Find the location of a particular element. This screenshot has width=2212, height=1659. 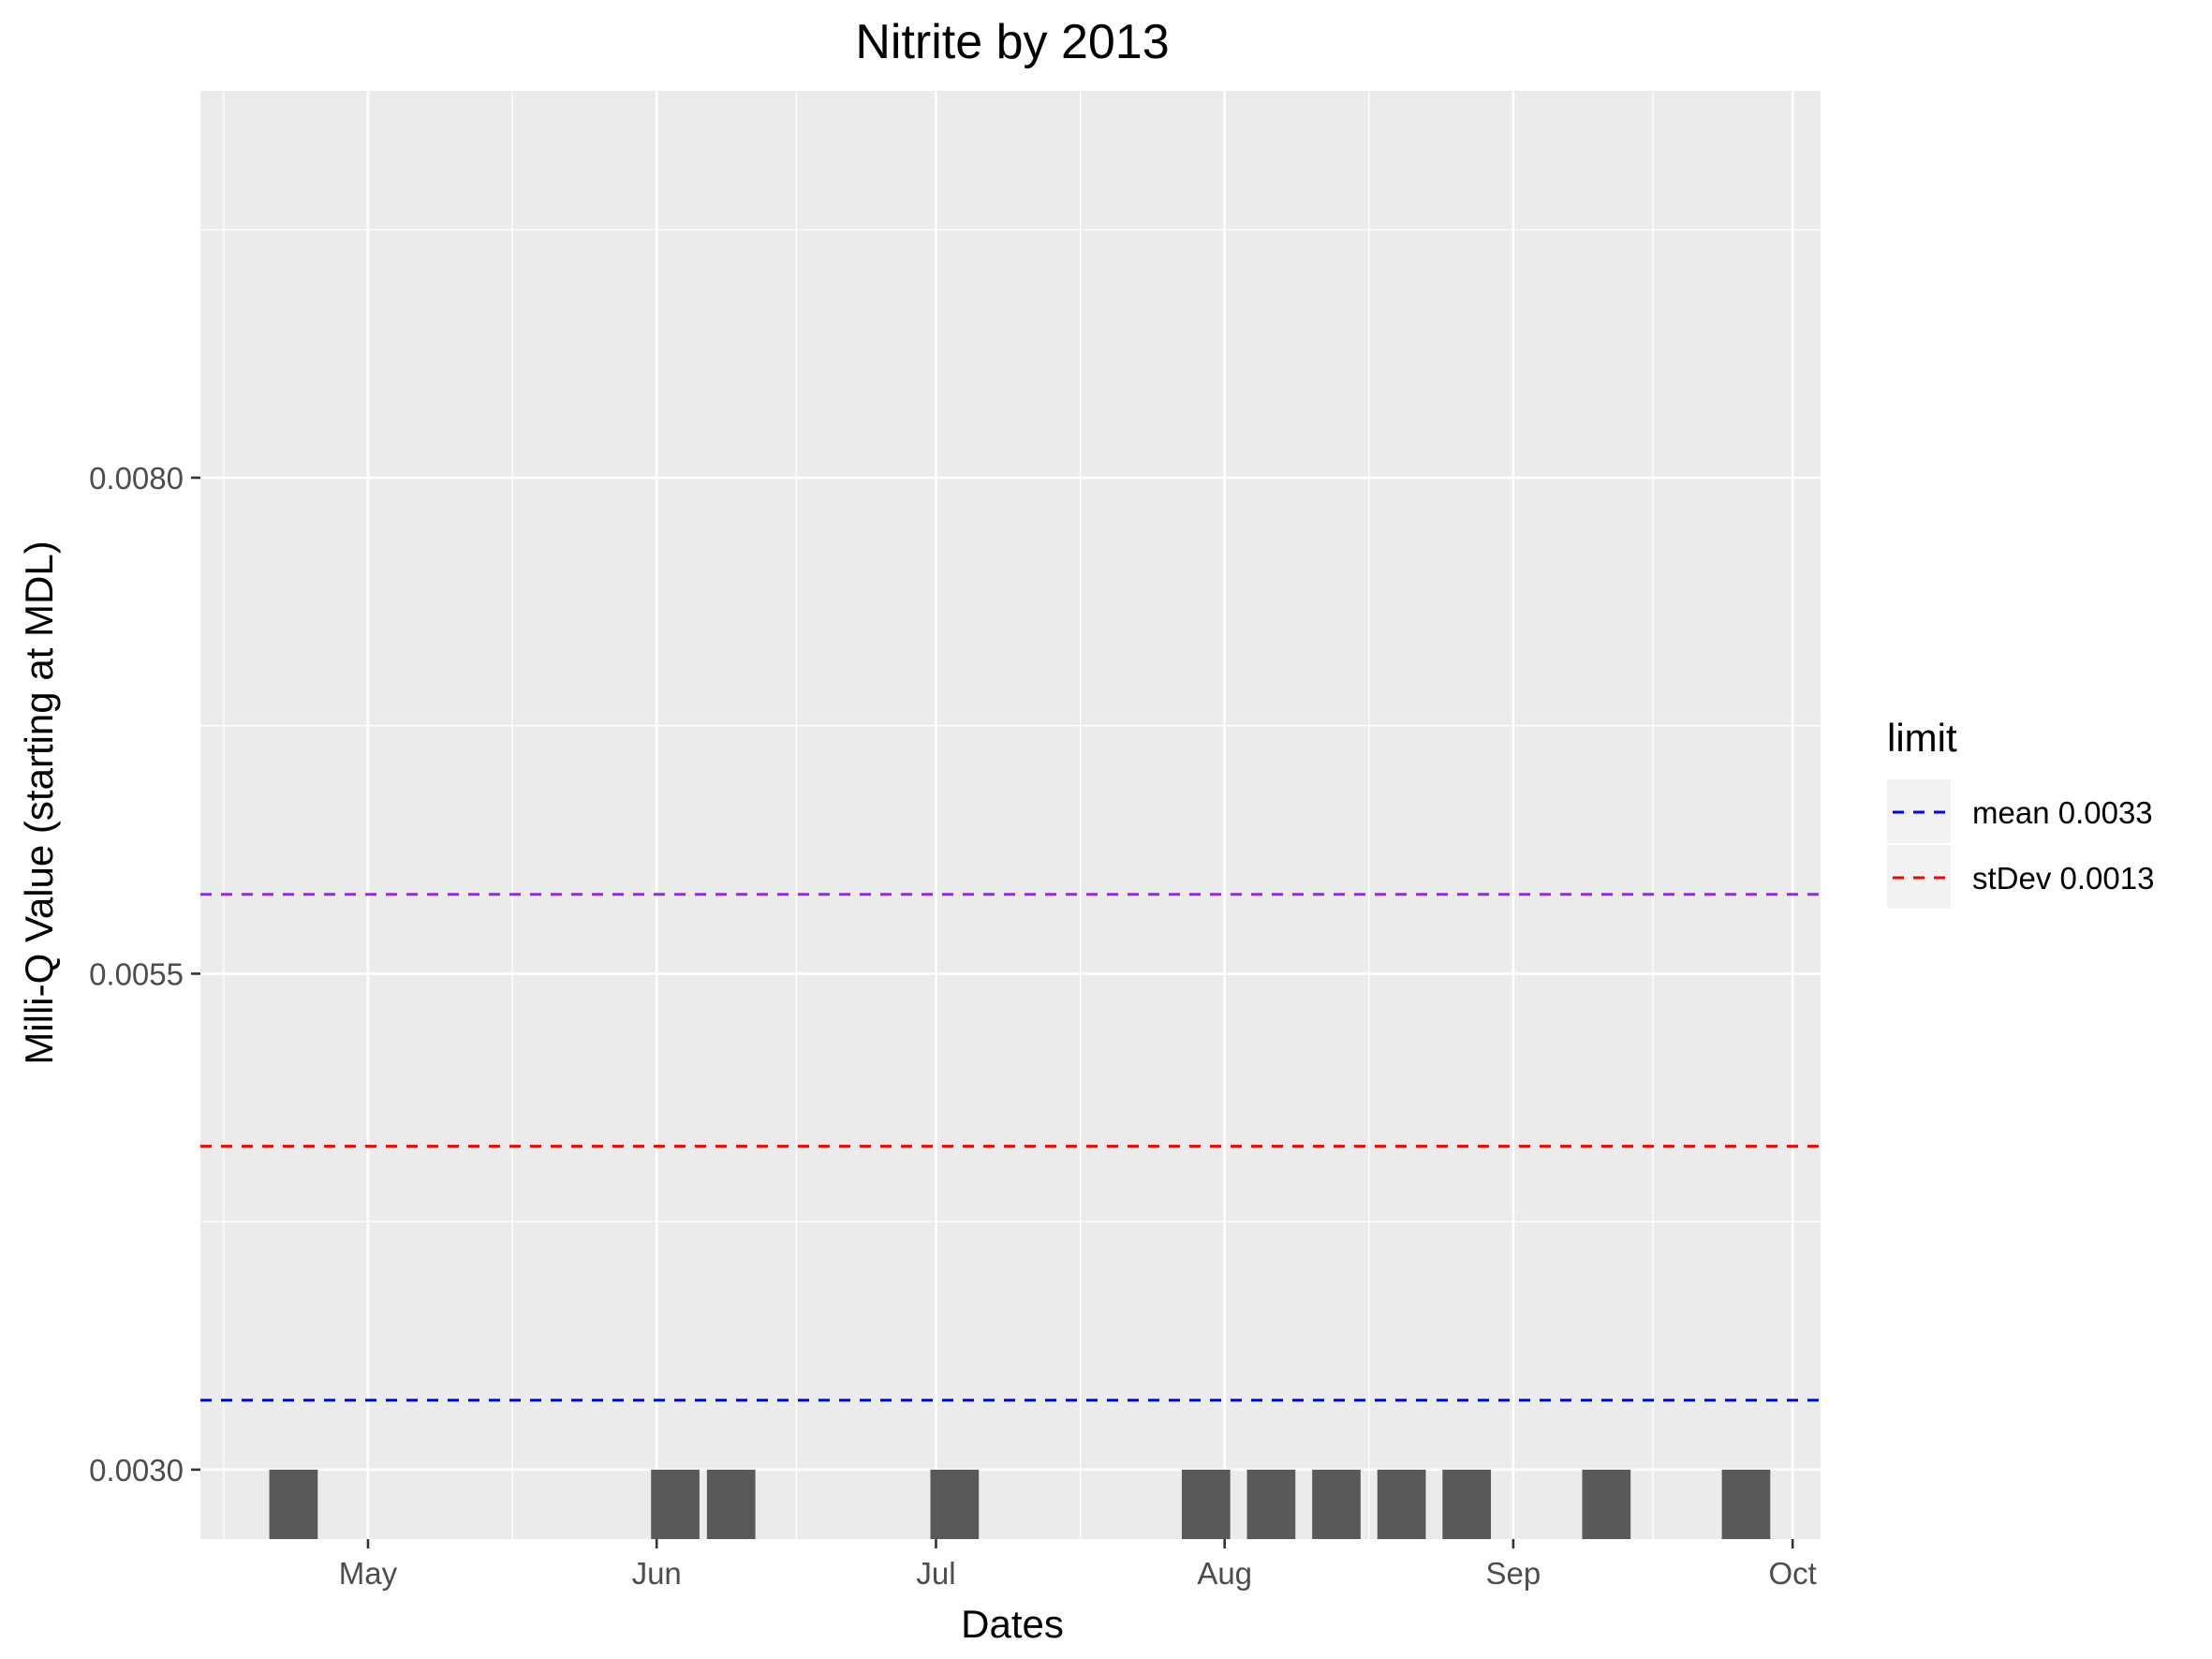

legend-label: stDev 0.0013 is located at coordinates (2063, 879).